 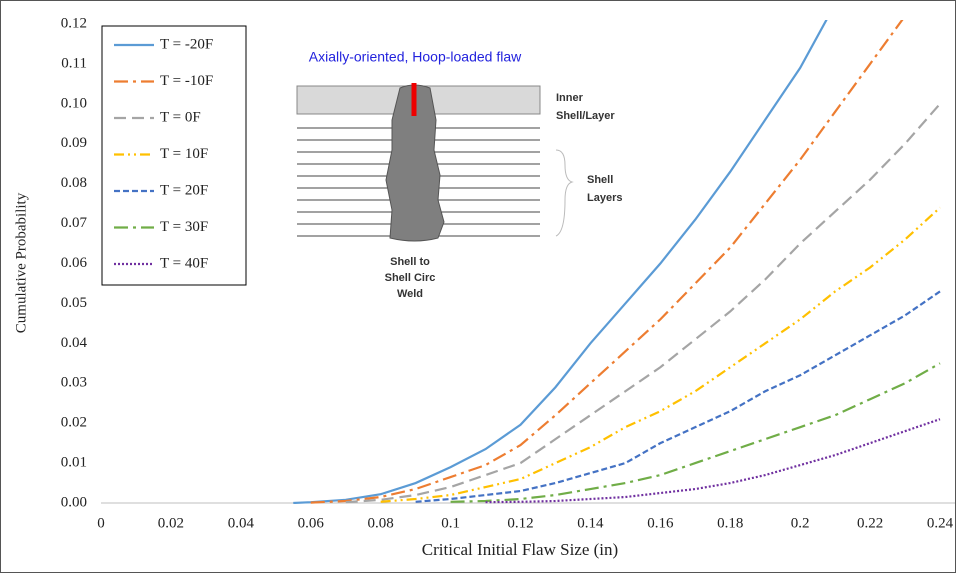 What do you see at coordinates (730, 523) in the screenshot?
I see `x-tick-label: 0.18` at bounding box center [730, 523].